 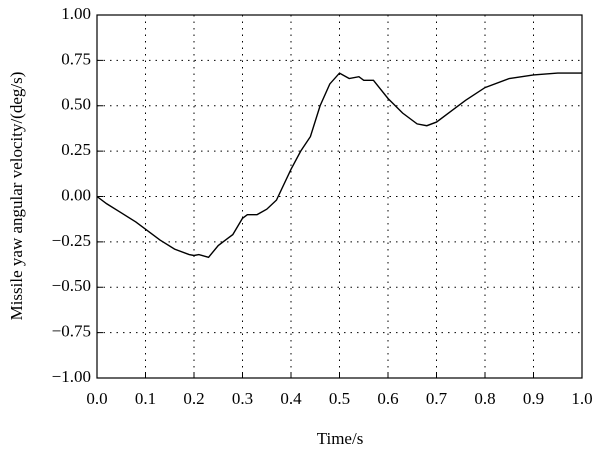 I want to click on y-tick-label: −0.25, so click(x=71, y=240).